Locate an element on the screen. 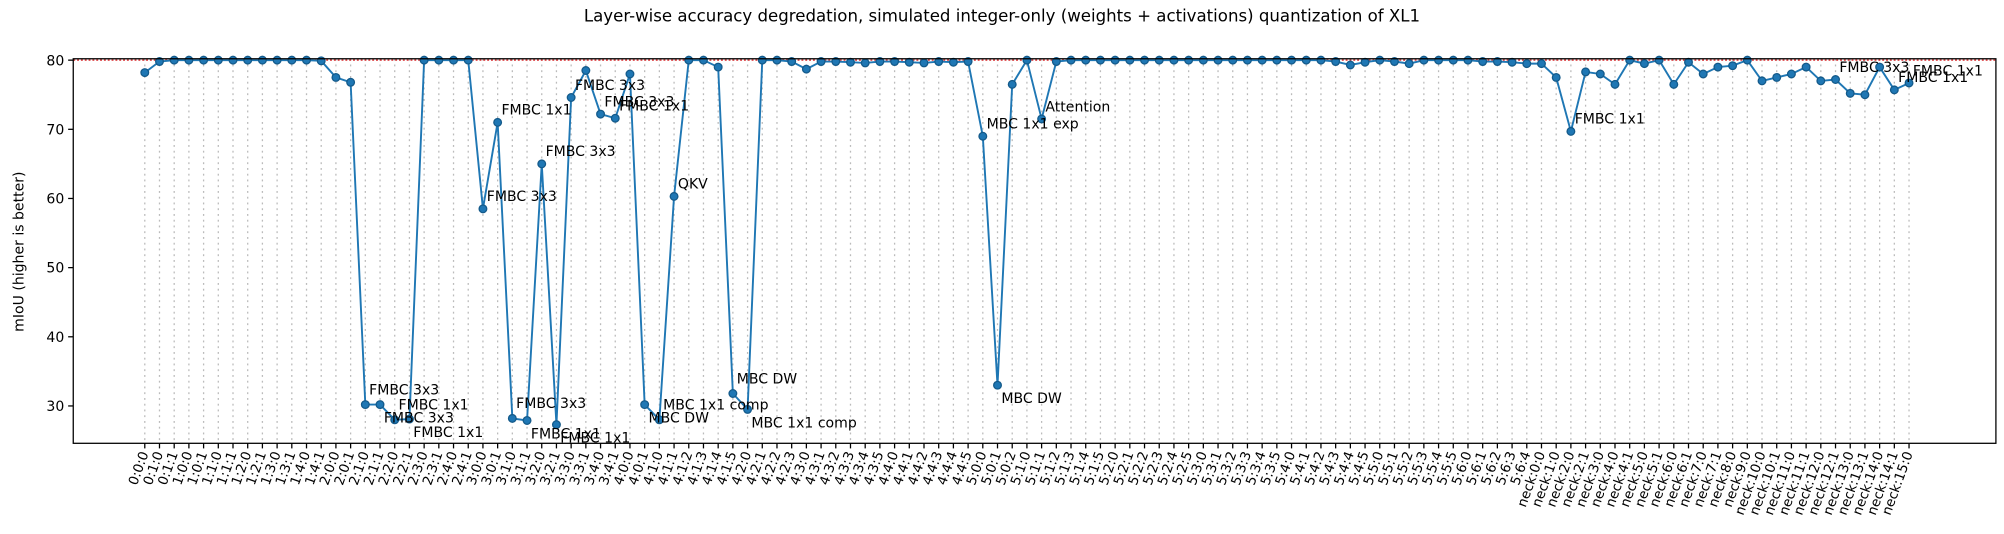 This screenshot has height=534, width=2004. y-tick-label: 80 is located at coordinates (55, 61).